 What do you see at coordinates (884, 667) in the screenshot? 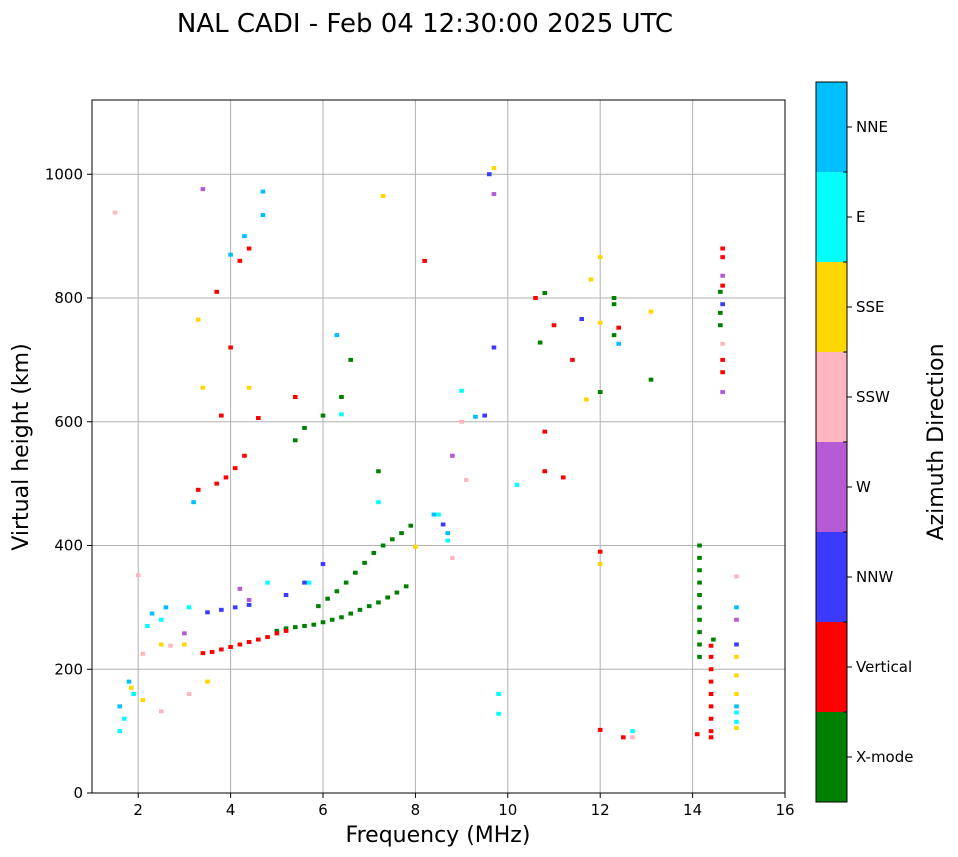
I see `colorbar-label: Vertical` at bounding box center [884, 667].